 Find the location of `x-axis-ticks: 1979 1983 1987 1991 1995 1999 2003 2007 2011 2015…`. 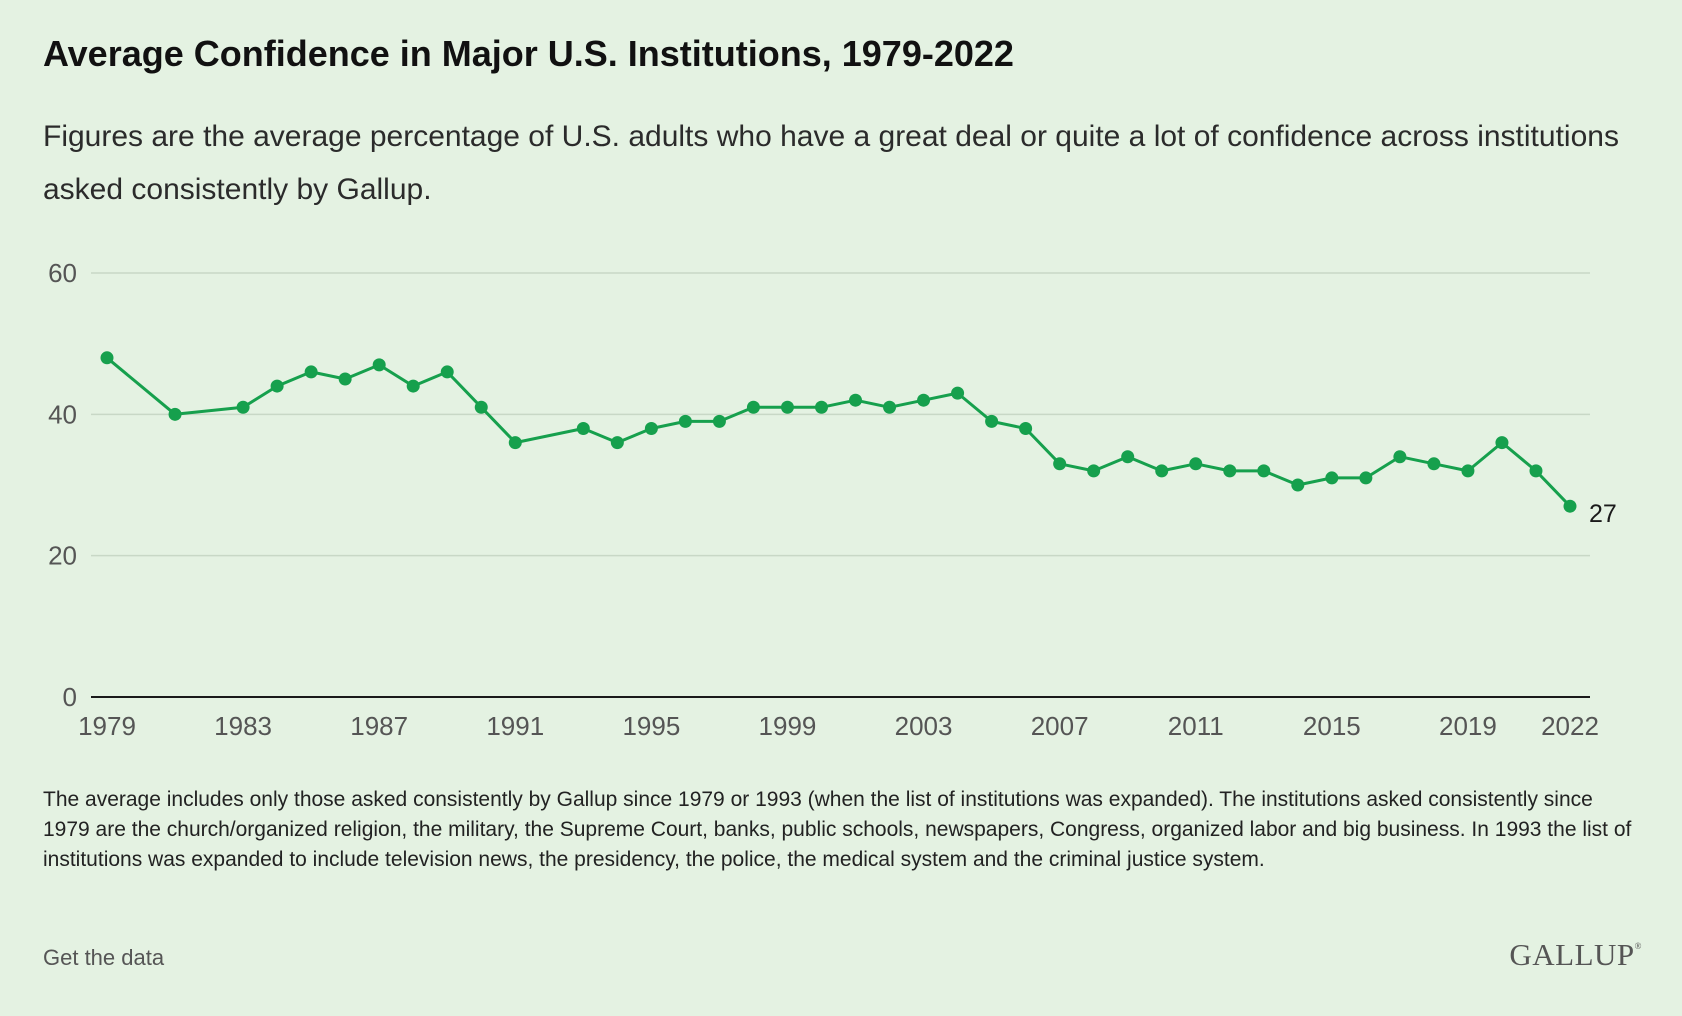

x-axis-ticks: 1979 1983 1987 1991 1995 1999 2003 2007 2011 2015… is located at coordinates (838, 726).